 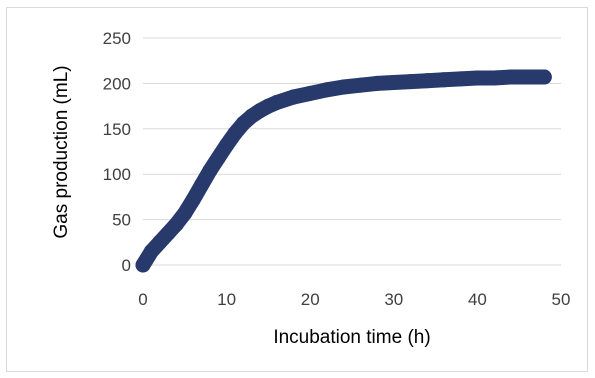 I want to click on y-tick-label: 50, so click(x=121, y=220).